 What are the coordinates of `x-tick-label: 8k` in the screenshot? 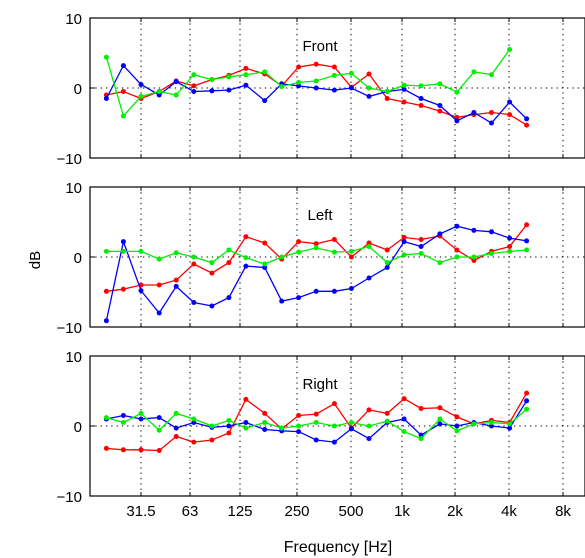 It's located at (563, 511).